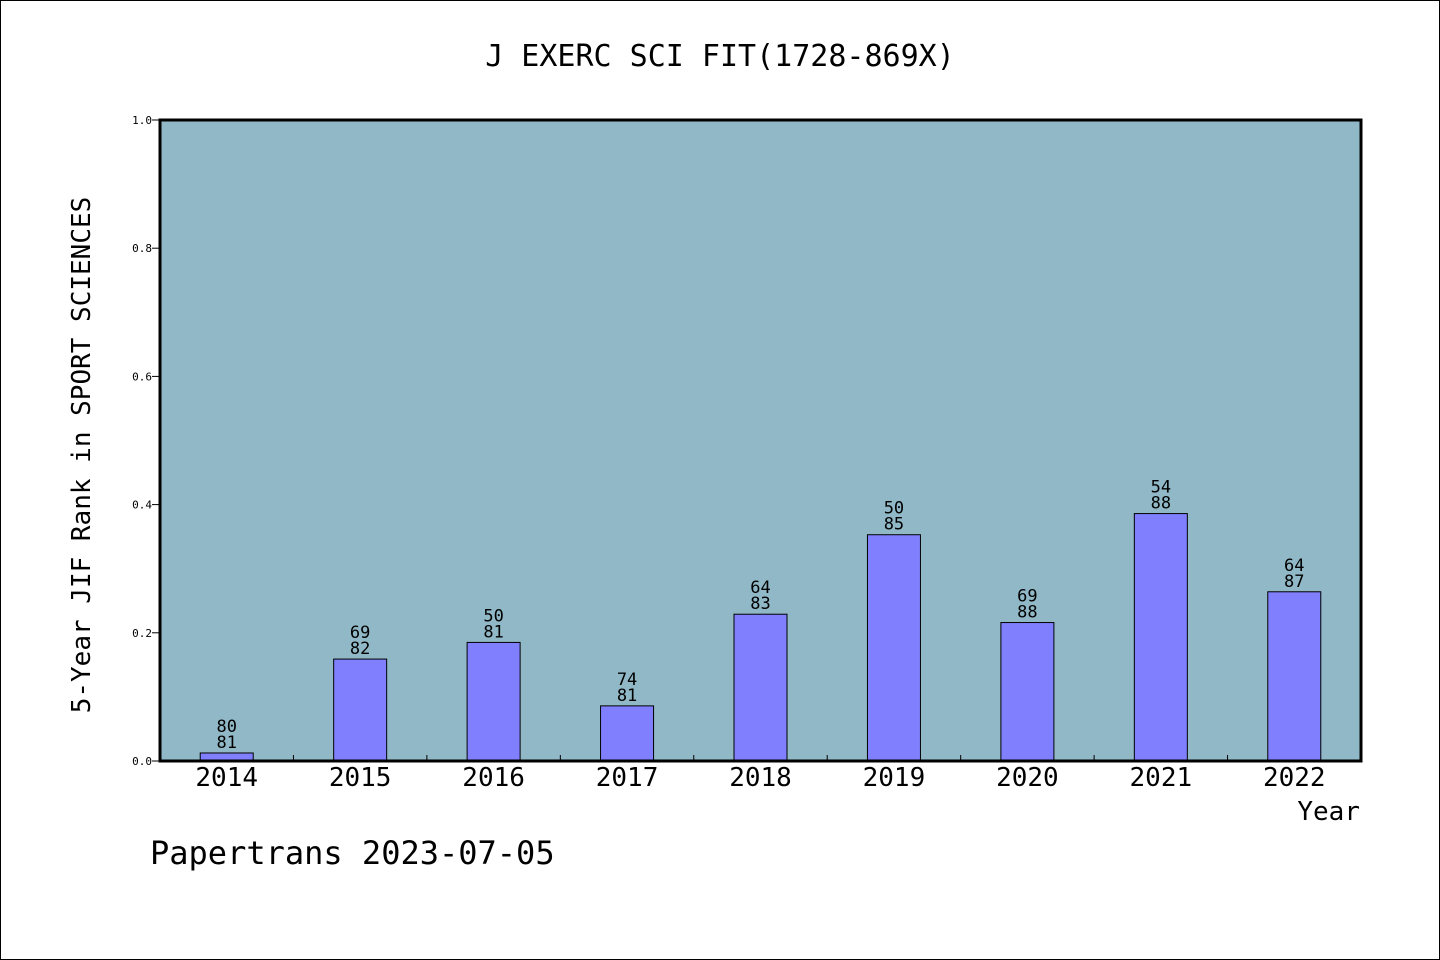 The image size is (1440, 960). What do you see at coordinates (1328, 812) in the screenshot?
I see `x-axis-label: Year` at bounding box center [1328, 812].